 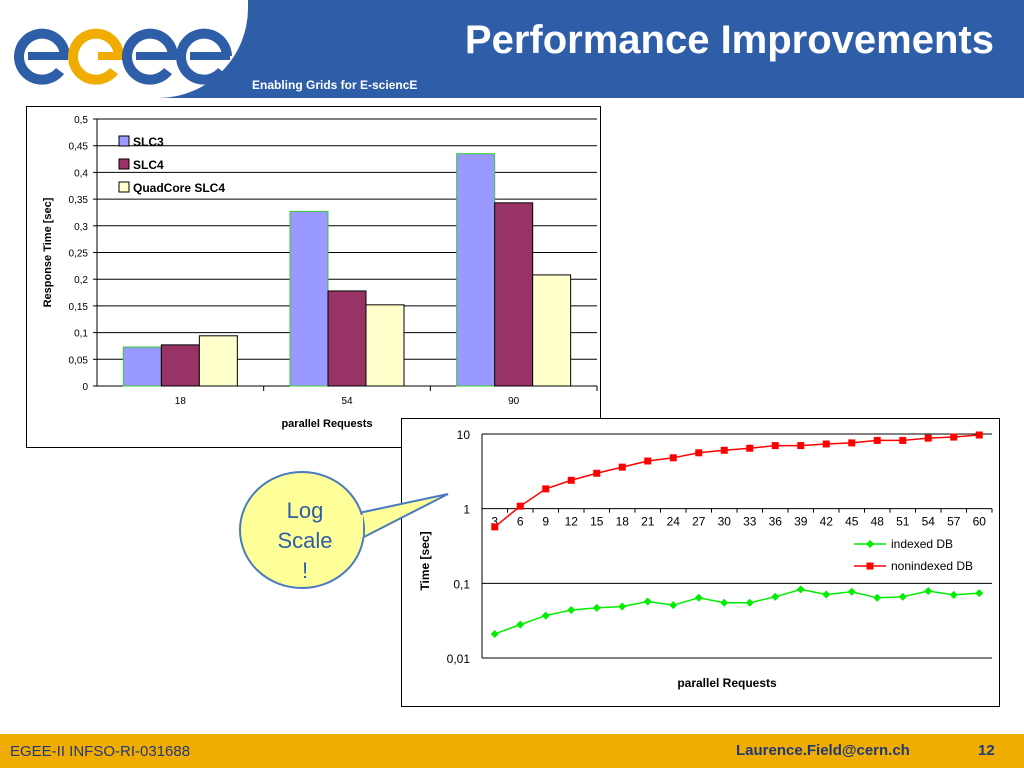 What do you see at coordinates (305, 510) in the screenshot?
I see `callout-line-1: Log` at bounding box center [305, 510].